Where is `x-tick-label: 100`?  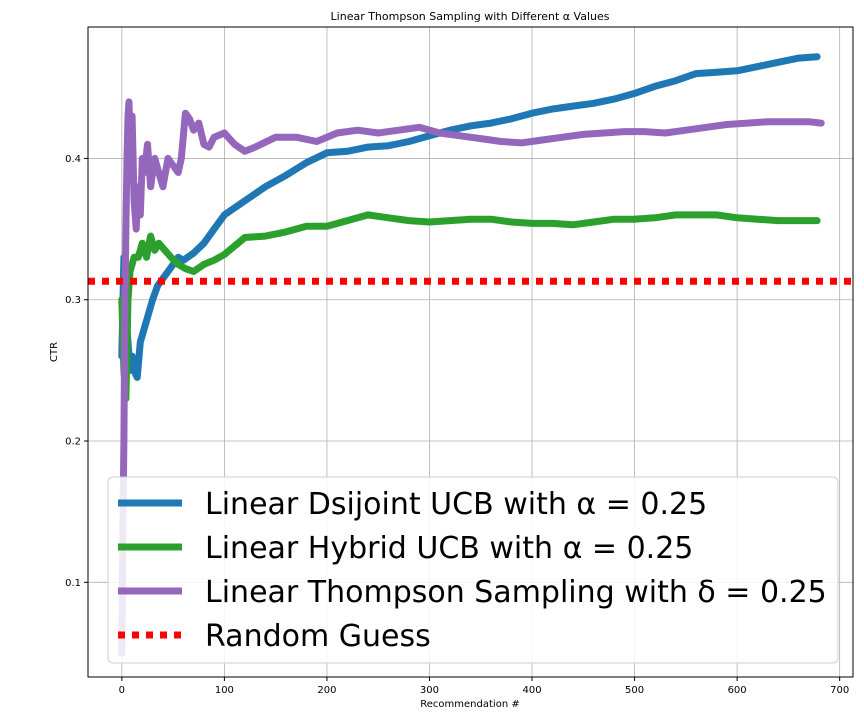
x-tick-label: 100 is located at coordinates (224, 690).